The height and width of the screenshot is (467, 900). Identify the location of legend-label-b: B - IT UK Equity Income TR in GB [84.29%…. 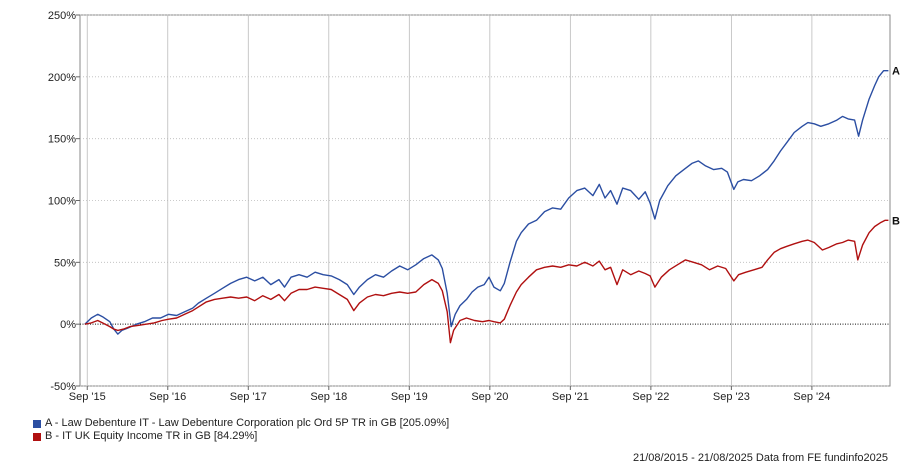
(151, 436).